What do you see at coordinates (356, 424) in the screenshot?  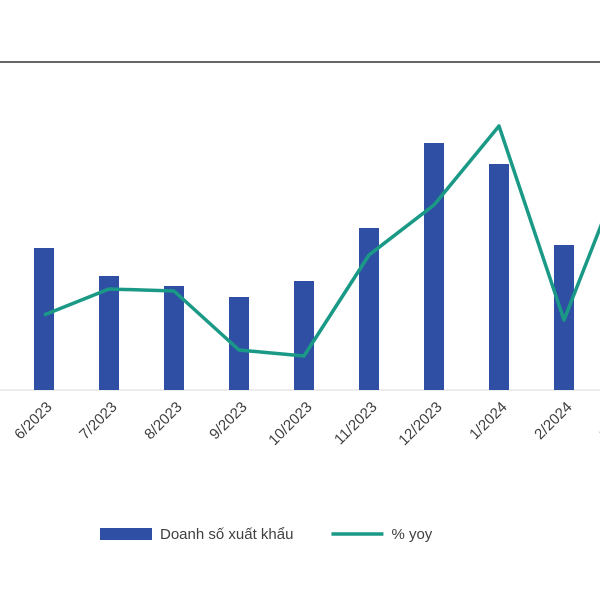 I see `x-tick-label: 11/2023` at bounding box center [356, 424].